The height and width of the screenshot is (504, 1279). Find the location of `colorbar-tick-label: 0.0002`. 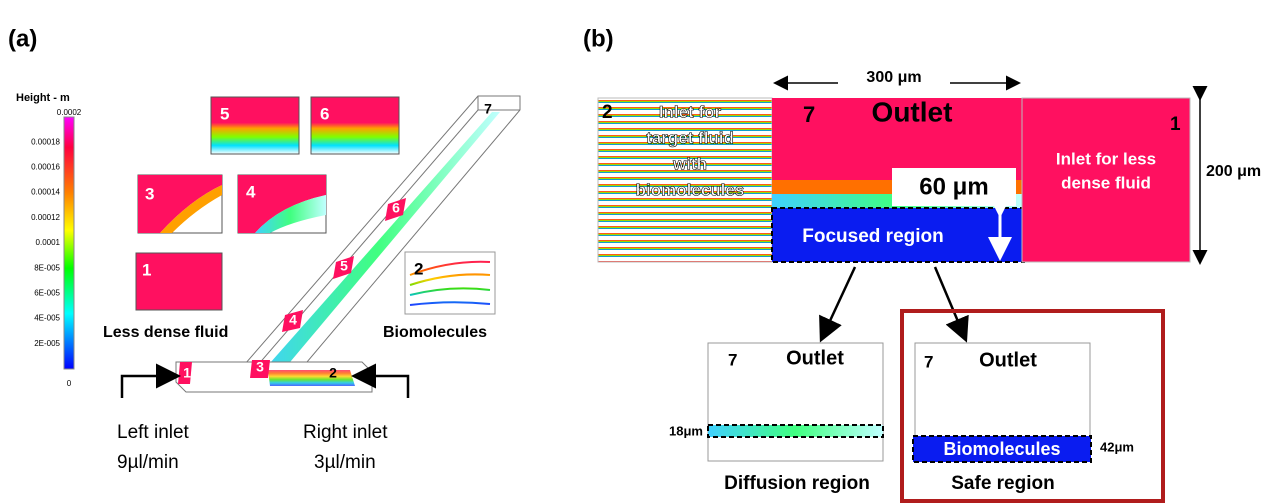

colorbar-tick-label: 0.0002 is located at coordinates (69, 112).